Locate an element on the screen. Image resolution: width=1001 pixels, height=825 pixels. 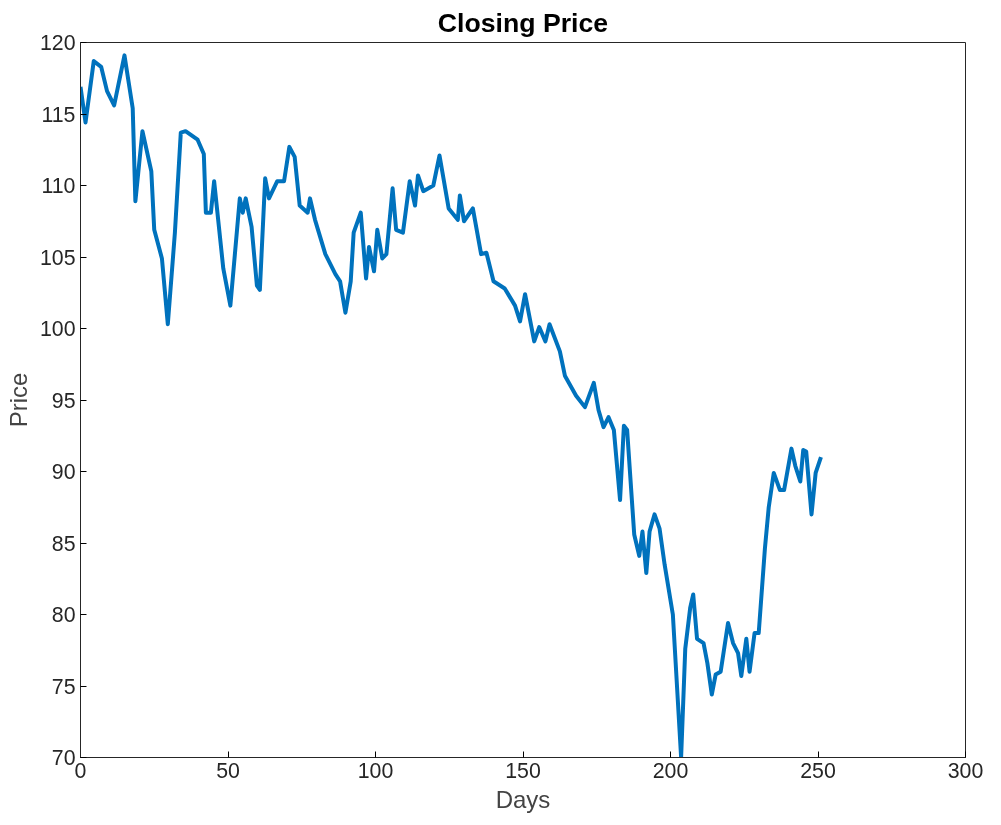
y-tick-label: 70 is located at coordinates (63, 758).